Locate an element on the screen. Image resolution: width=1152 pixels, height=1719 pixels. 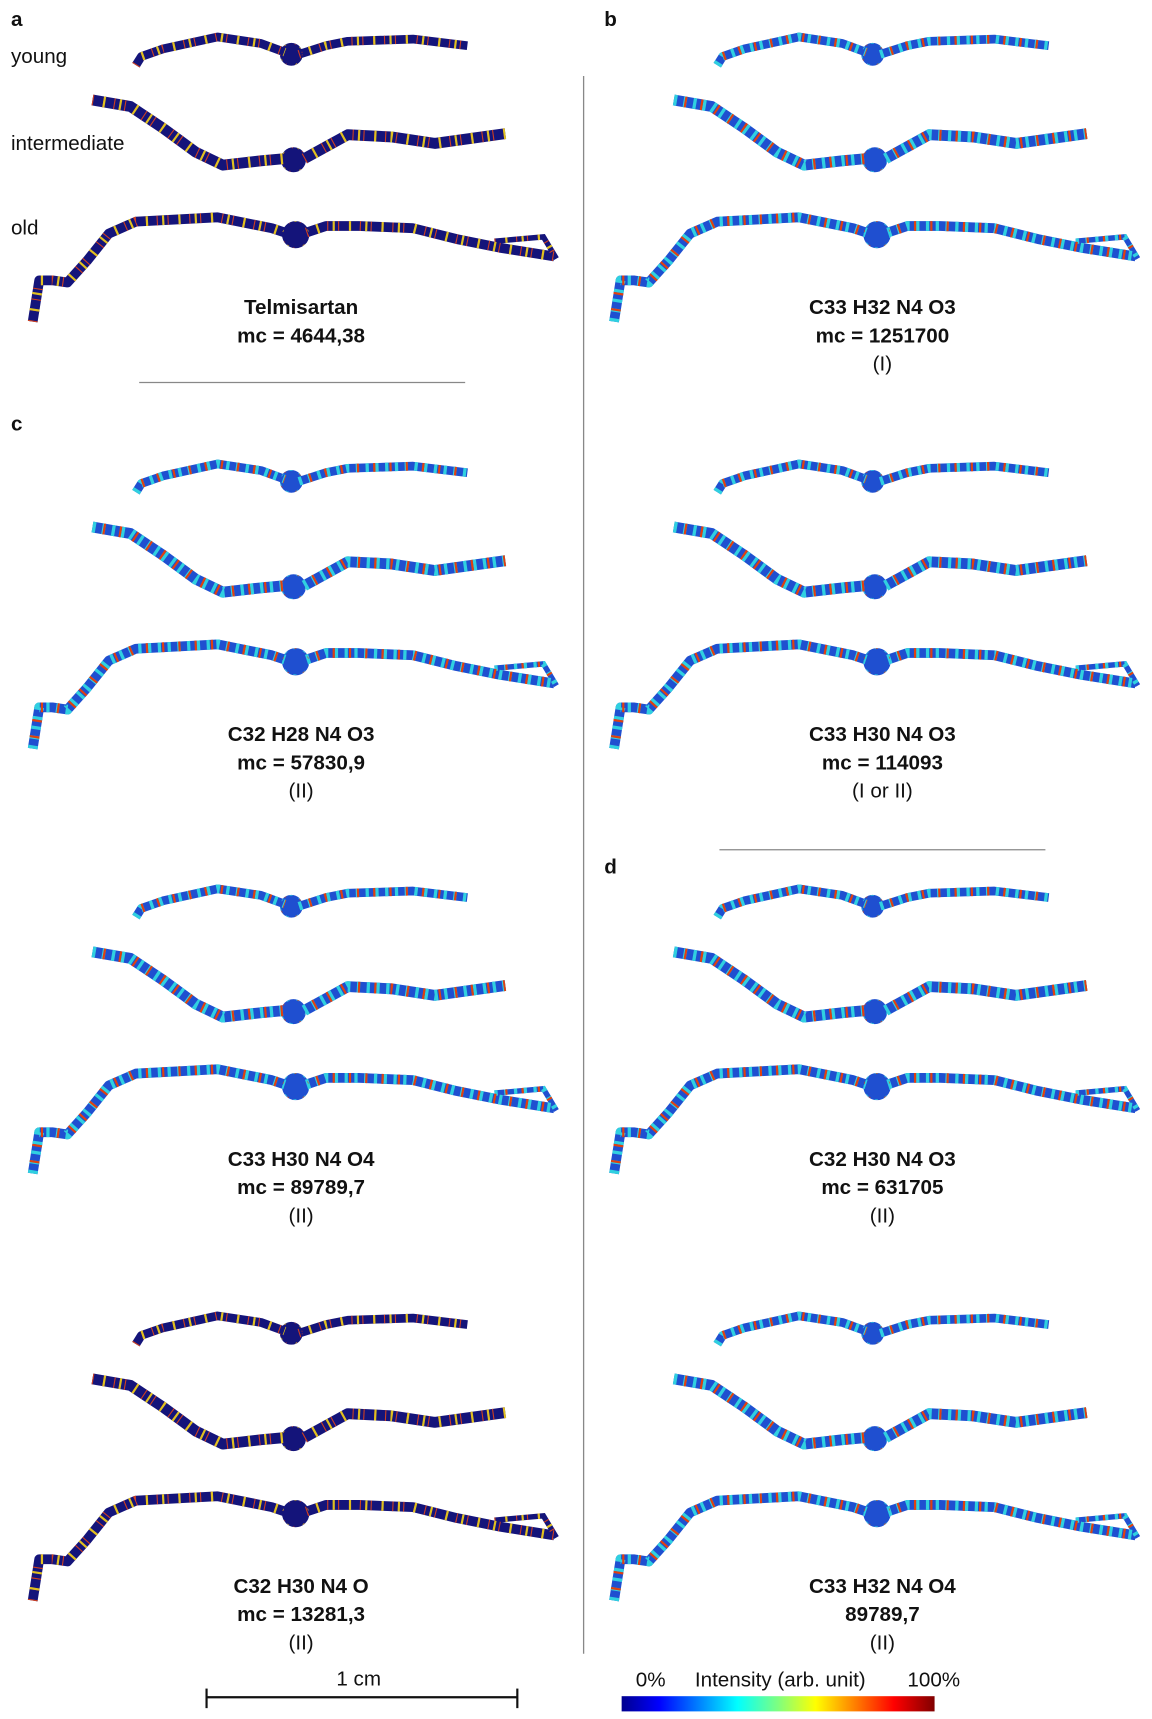
row-label: young is located at coordinates (39, 56).